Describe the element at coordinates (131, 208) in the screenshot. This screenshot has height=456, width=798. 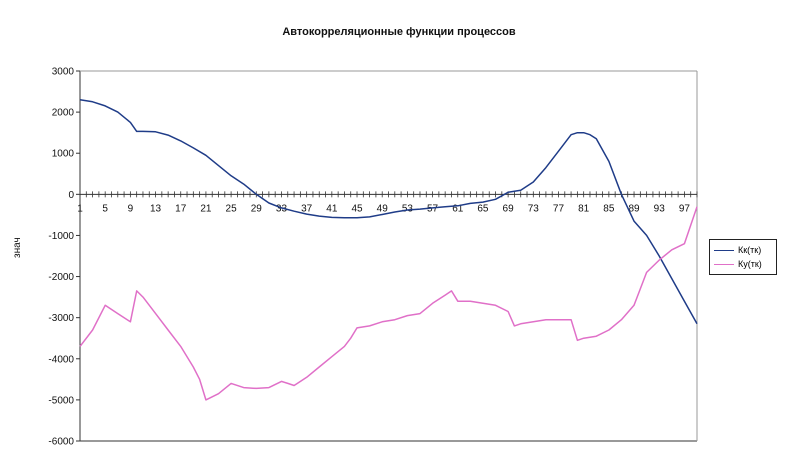
I see `x-tick-label: 9` at that location.